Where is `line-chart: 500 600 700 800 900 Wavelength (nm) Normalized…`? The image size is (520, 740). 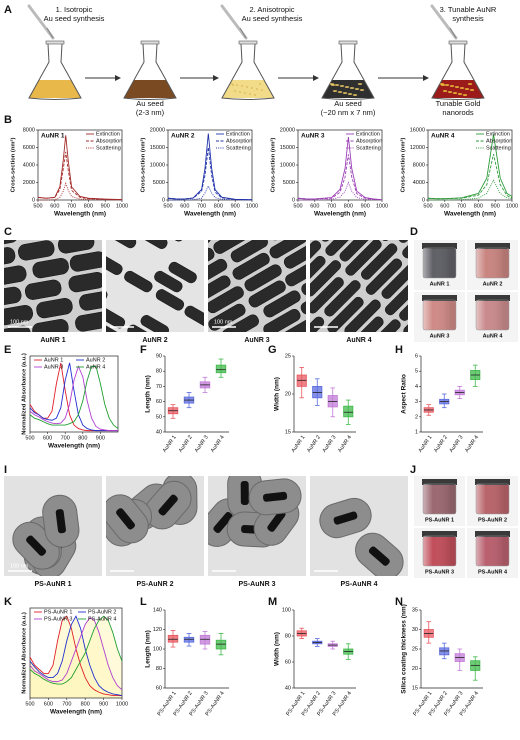
line-chart: 500 600 700 800 900 Wavelength (nm) Normalized… is located at coordinates (70, 401).